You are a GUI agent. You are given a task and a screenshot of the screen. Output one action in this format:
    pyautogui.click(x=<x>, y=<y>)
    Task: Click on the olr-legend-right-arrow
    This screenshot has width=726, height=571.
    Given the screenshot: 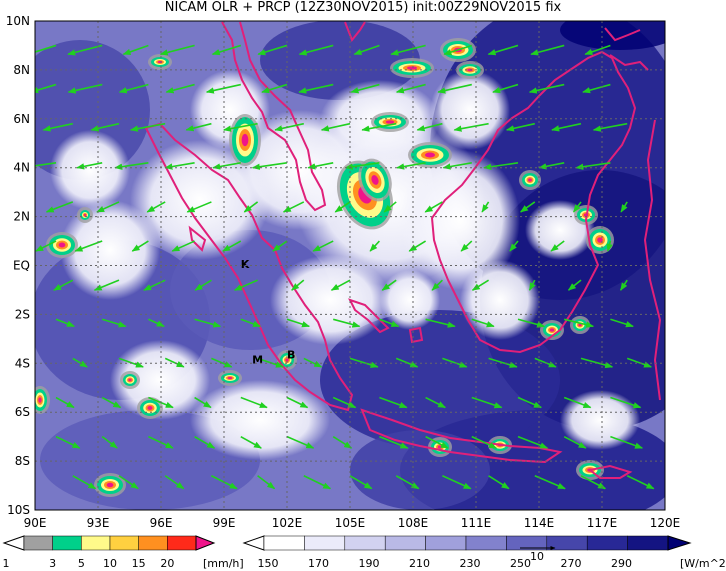 What is the action you would take?
    pyautogui.click(x=679, y=543)
    